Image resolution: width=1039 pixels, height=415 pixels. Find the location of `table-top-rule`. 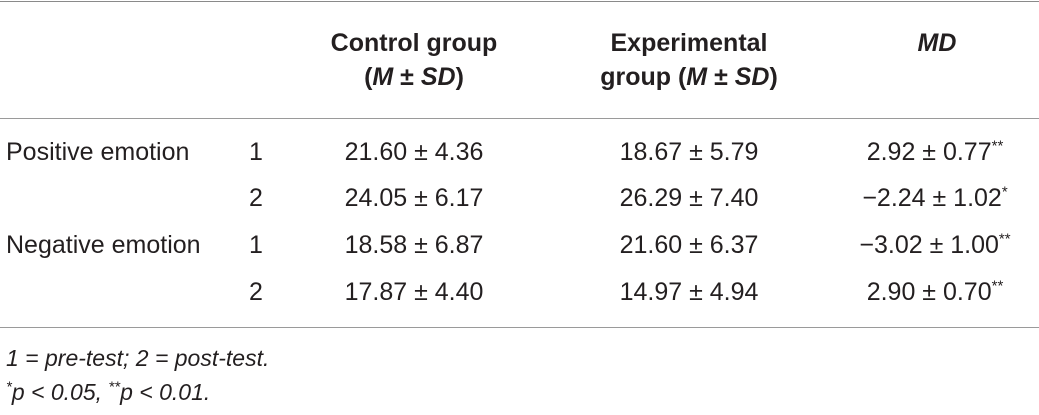

table-top-rule is located at coordinates (519, 1).